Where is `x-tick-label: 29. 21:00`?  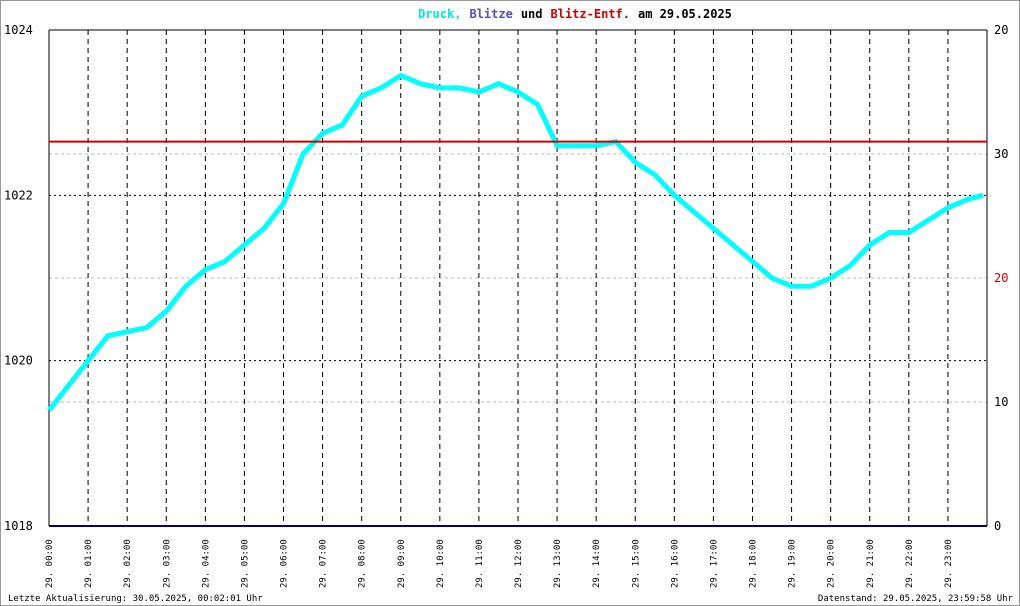 x-tick-label: 29. 21:00 is located at coordinates (871, 563).